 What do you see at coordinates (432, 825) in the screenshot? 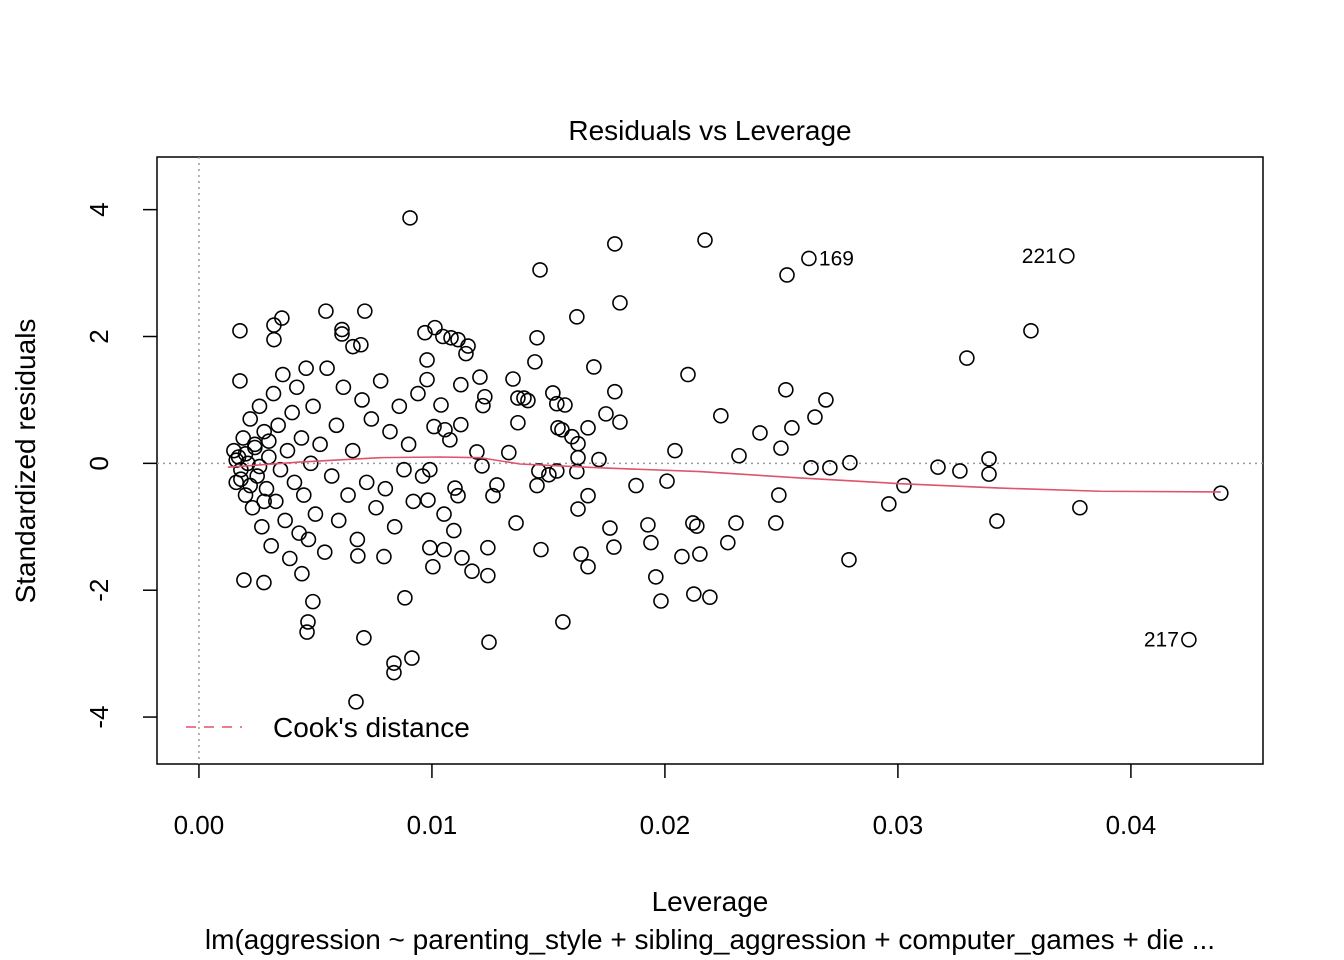
I see `x-tick-label: 0.01` at bounding box center [432, 825].